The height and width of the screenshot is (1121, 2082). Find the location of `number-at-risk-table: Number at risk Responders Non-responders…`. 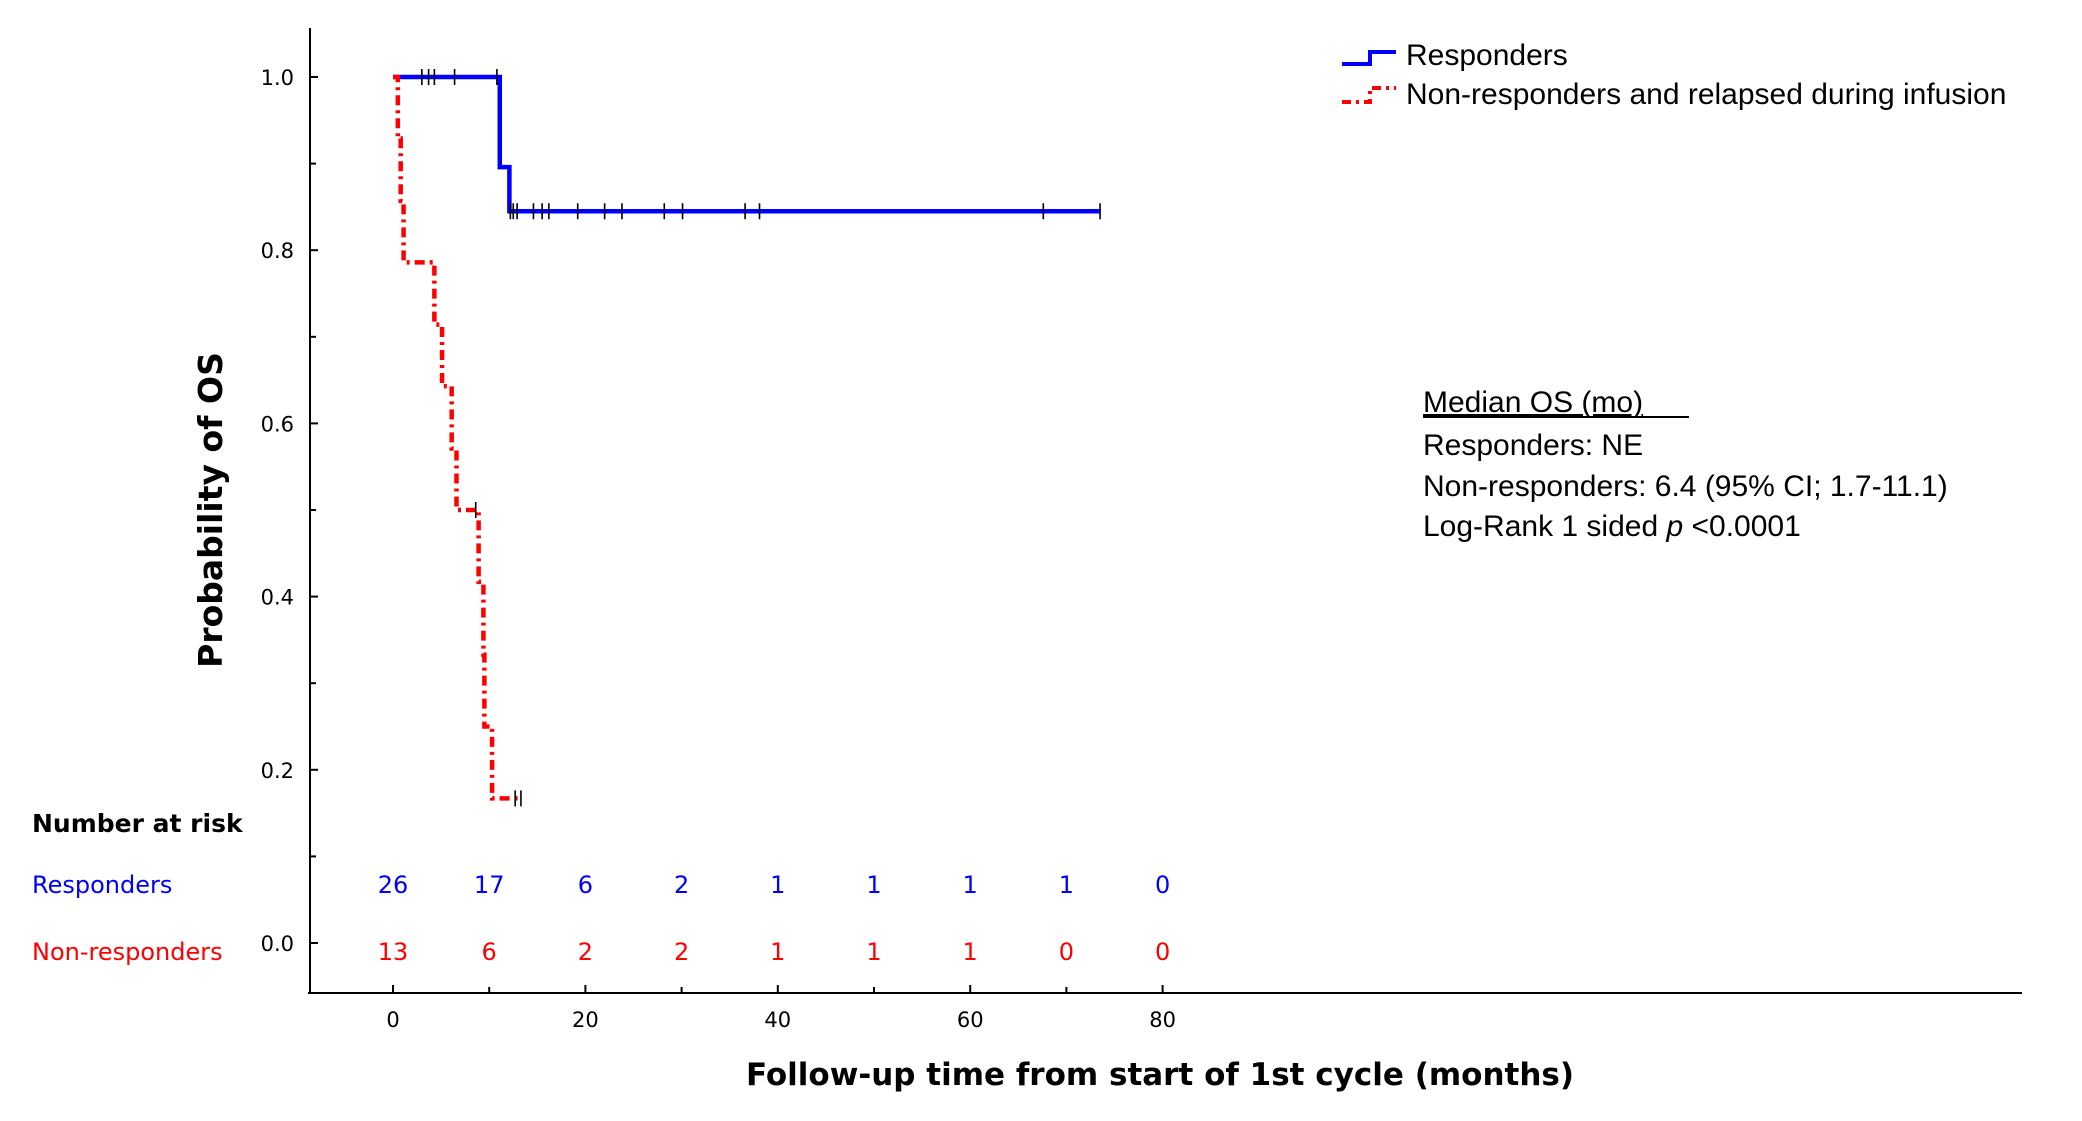

number-at-risk-table: Number at risk Responders Non-responders… is located at coordinates (601, 887).